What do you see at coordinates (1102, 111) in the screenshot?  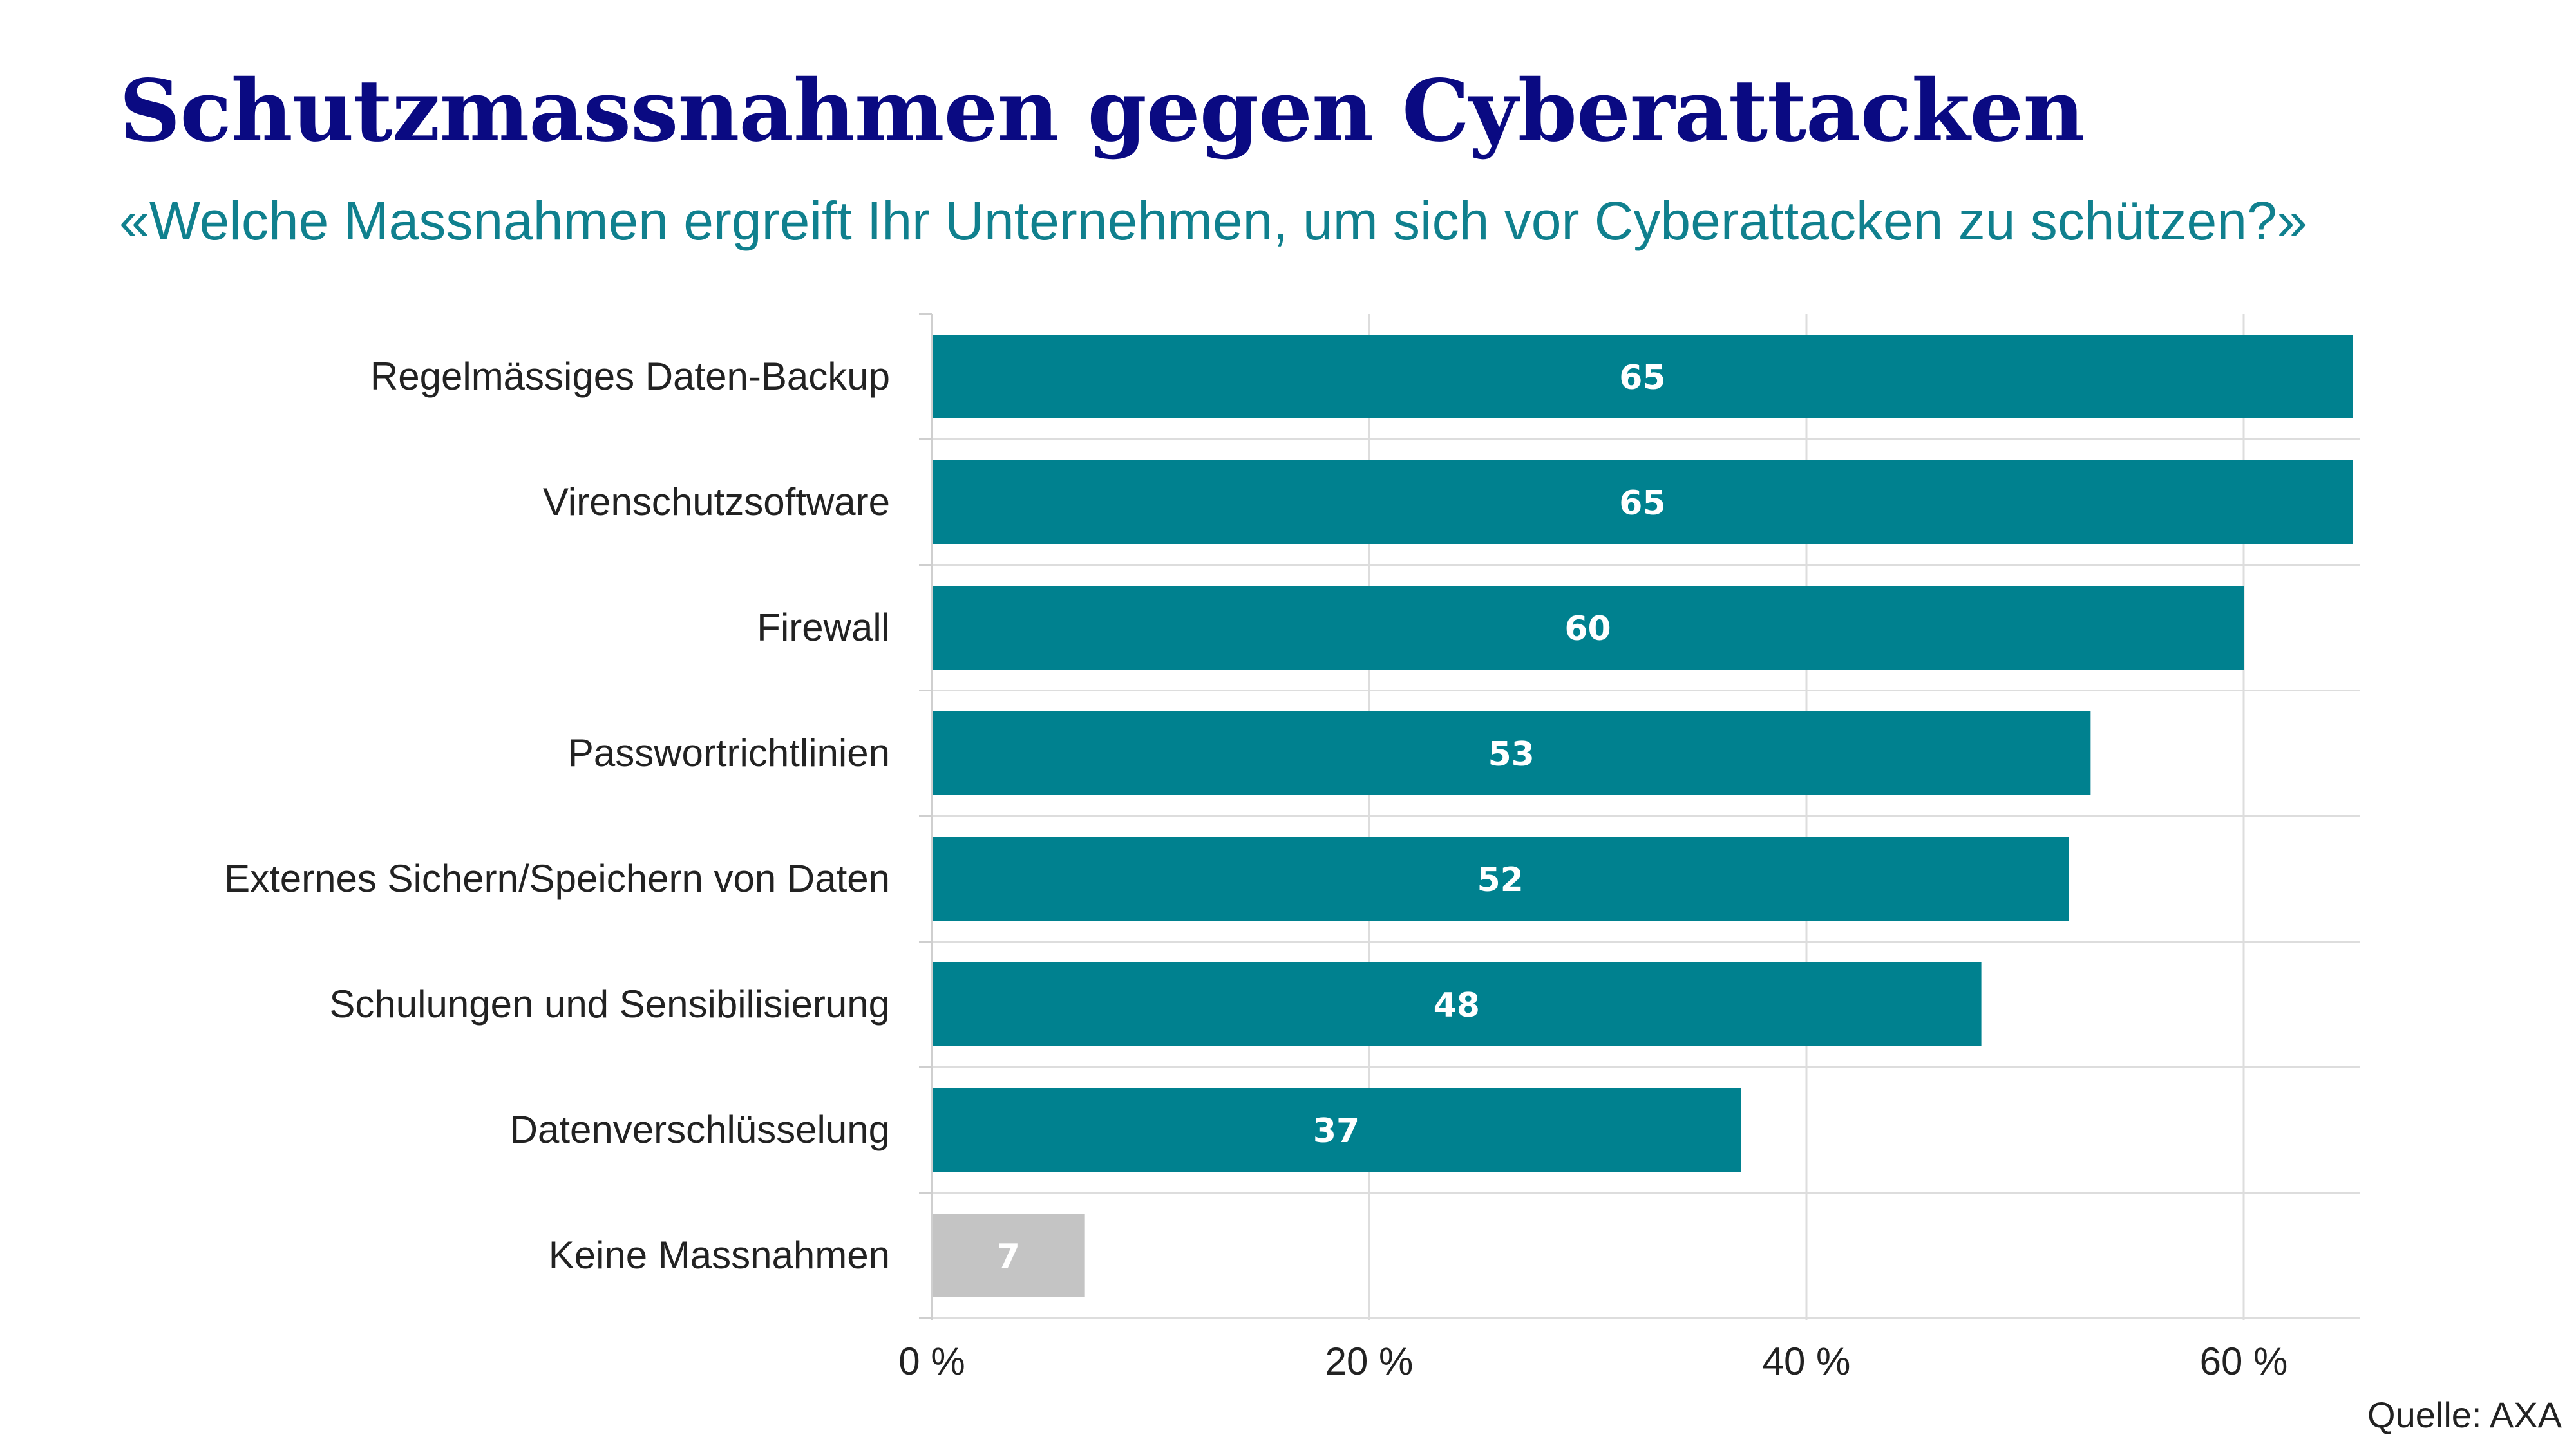 I see `chart-title: Schutzmassnahmen gegen Cyberattacken` at bounding box center [1102, 111].